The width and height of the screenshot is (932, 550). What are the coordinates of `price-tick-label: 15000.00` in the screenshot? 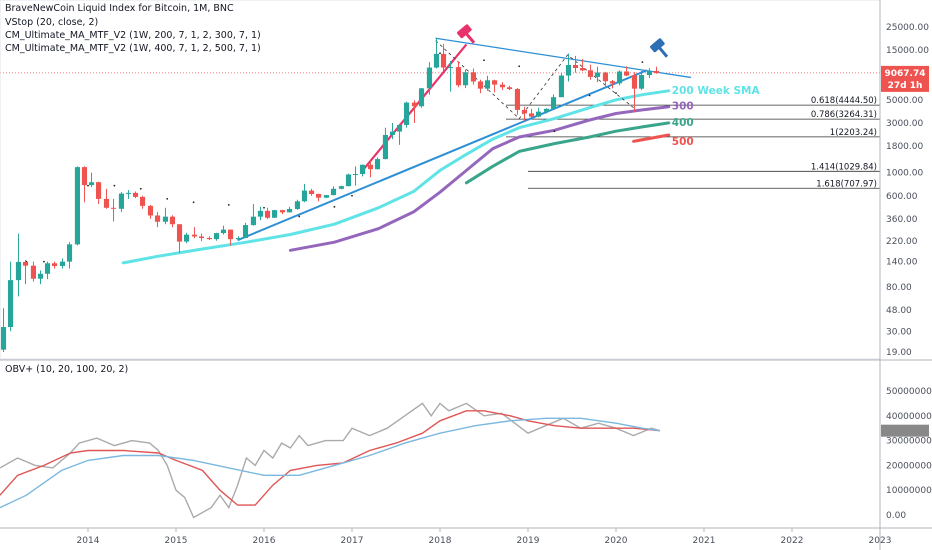 It's located at (907, 51).